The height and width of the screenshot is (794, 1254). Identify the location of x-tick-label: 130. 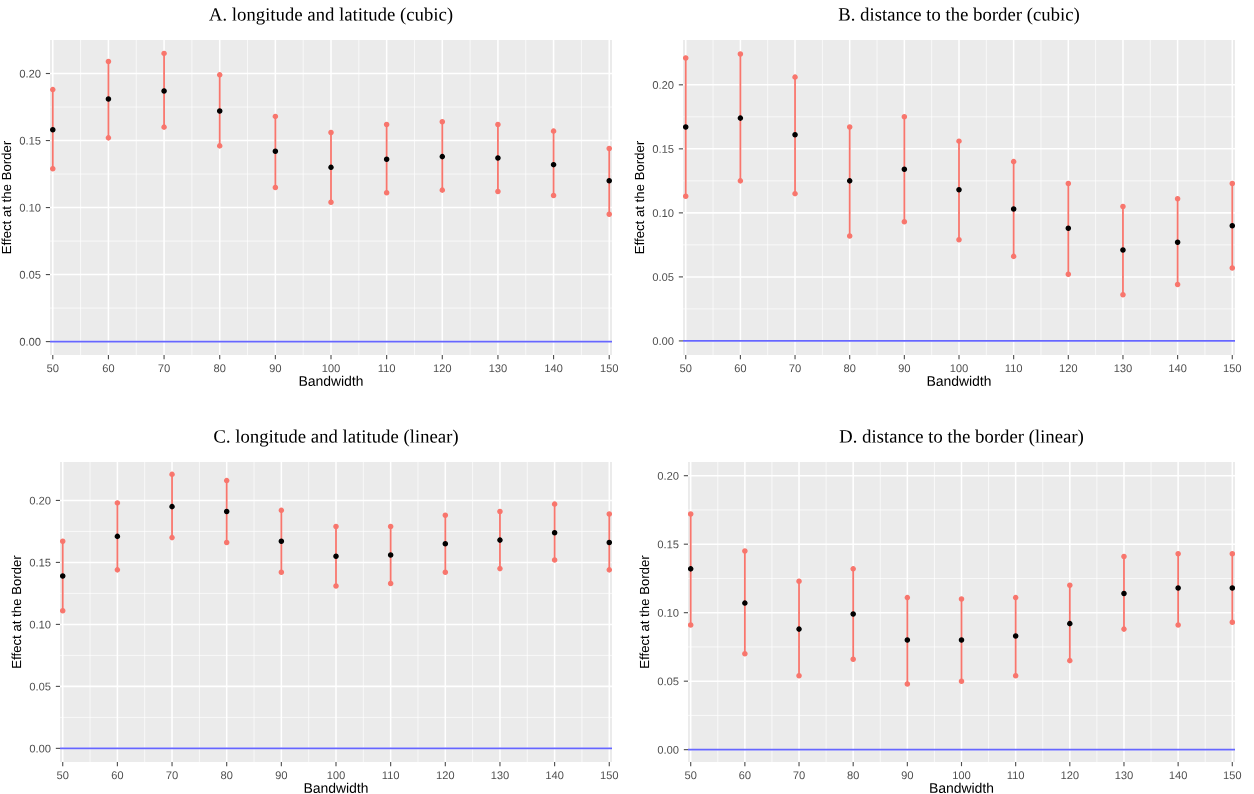
(500, 775).